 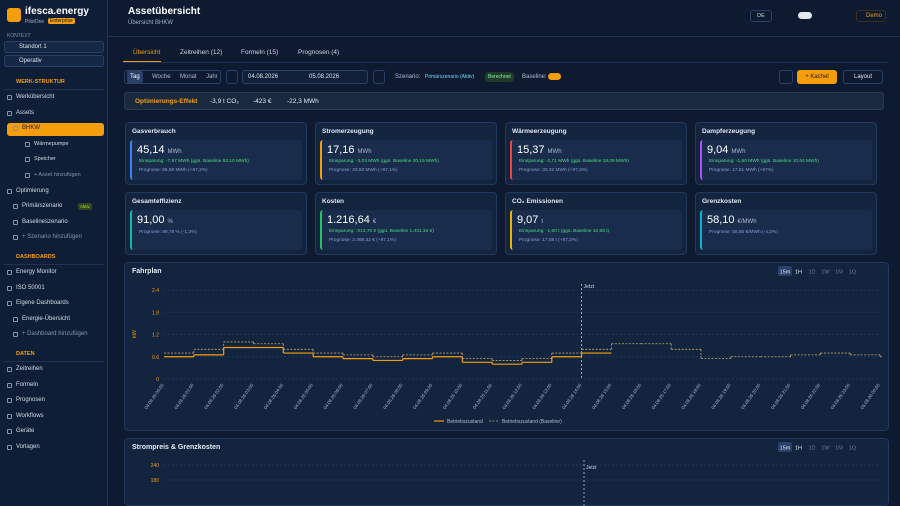 What do you see at coordinates (42, 206) in the screenshot?
I see `nav-item: Primärszenario` at bounding box center [42, 206].